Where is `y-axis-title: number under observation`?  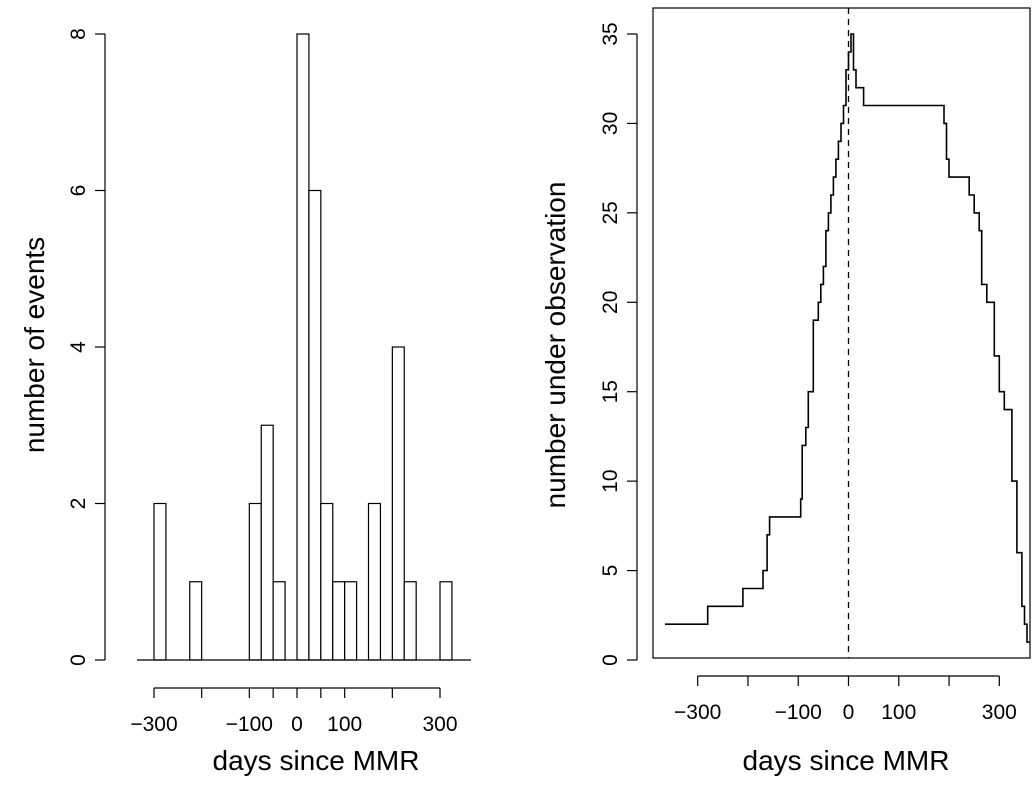 y-axis-title: number under observation is located at coordinates (555, 345).